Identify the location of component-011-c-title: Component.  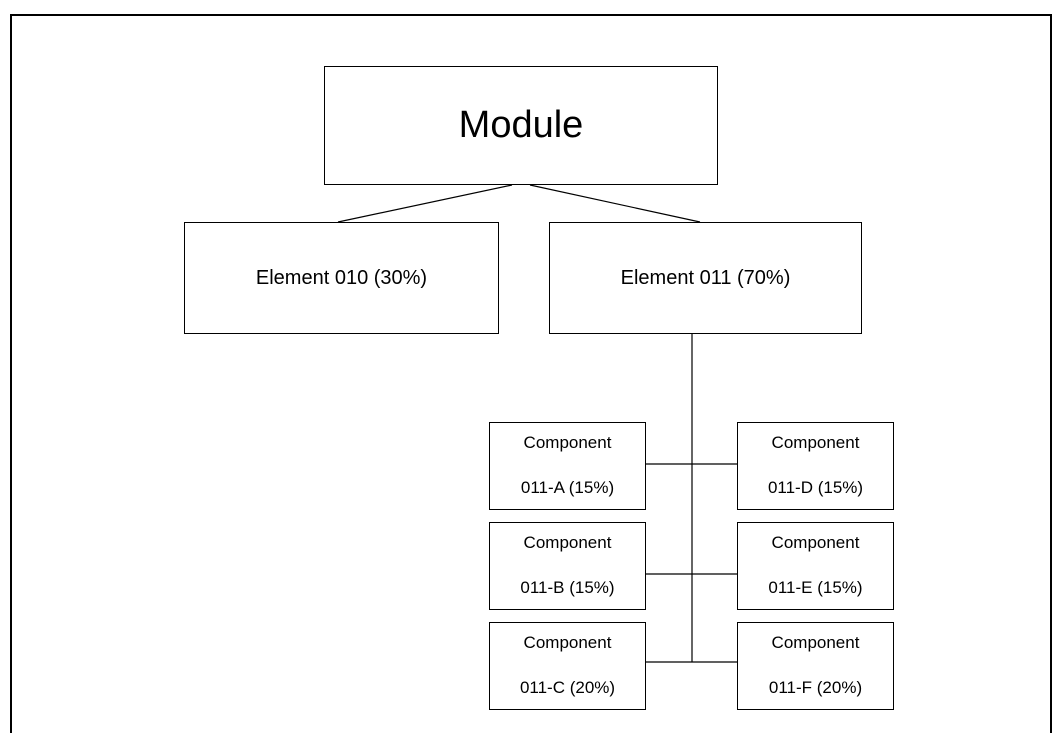
(567, 642).